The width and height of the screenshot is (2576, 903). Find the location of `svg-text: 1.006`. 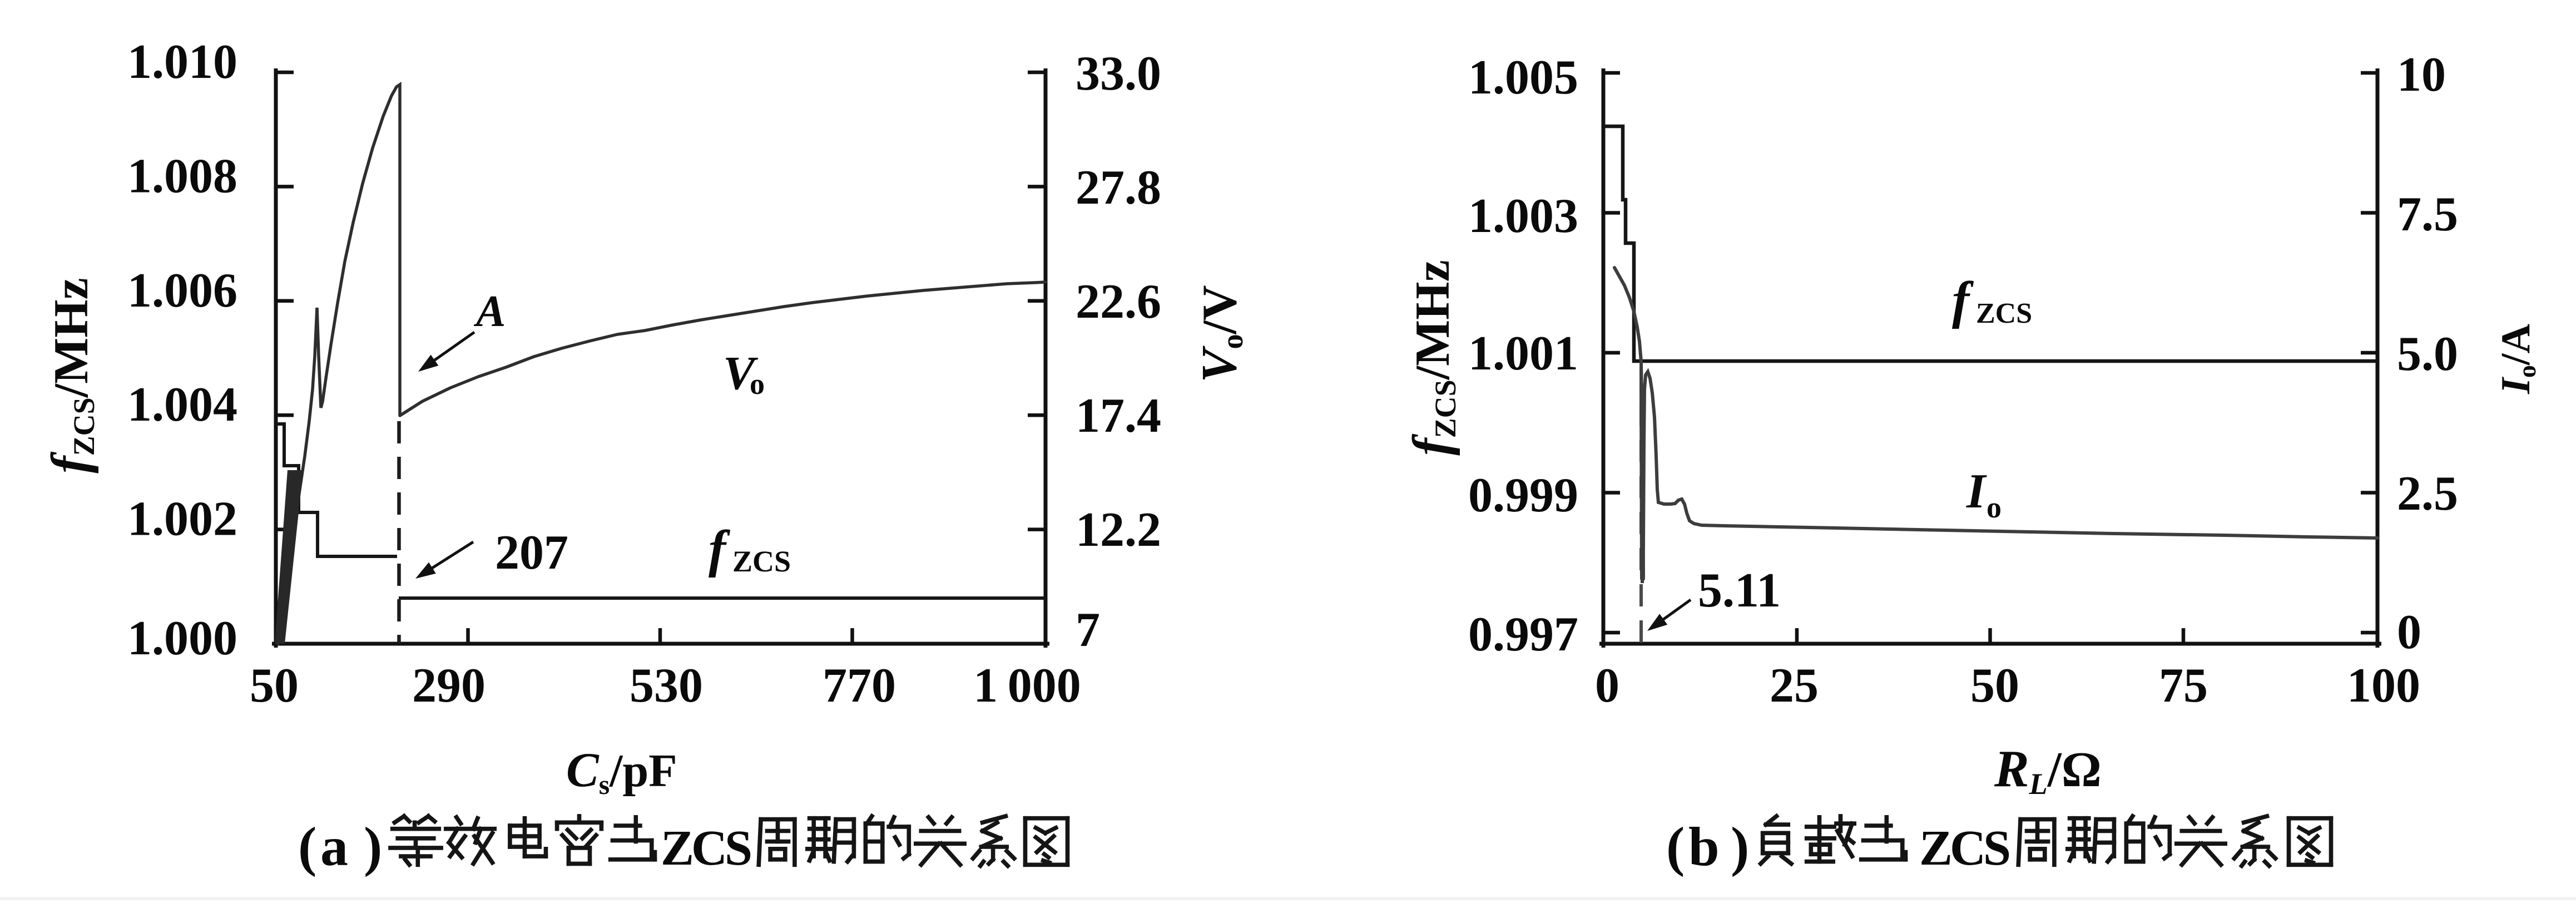

svg-text: 1.006 is located at coordinates (182, 291).